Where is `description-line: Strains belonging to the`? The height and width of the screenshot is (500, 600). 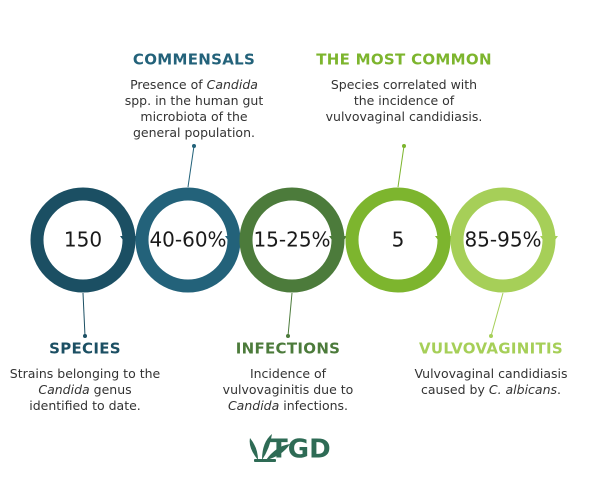 description-line: Strains belonging to the is located at coordinates (85, 373).